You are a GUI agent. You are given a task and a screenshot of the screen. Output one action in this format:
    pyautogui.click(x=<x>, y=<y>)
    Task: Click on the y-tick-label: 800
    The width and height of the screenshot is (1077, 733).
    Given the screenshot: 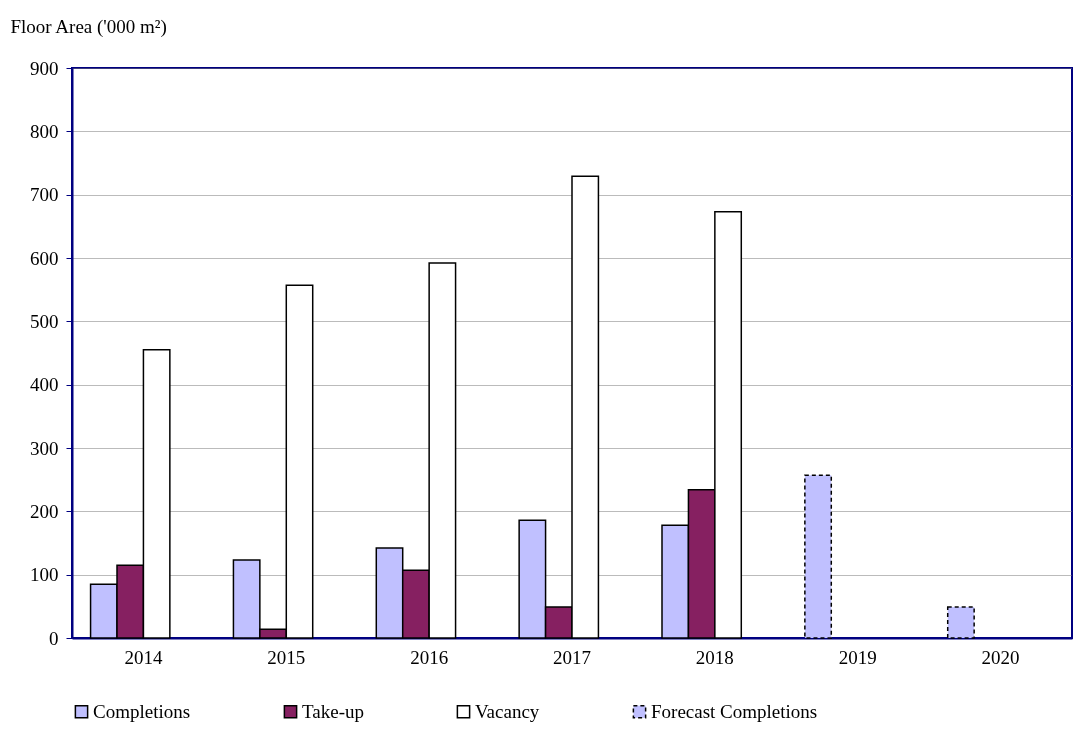 What is the action you would take?
    pyautogui.click(x=44, y=131)
    